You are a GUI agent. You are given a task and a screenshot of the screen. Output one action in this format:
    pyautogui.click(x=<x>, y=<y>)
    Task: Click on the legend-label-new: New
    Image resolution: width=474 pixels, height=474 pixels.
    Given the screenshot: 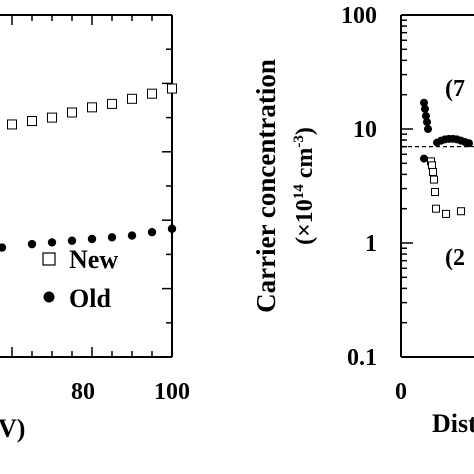 What is the action you would take?
    pyautogui.click(x=93, y=259)
    